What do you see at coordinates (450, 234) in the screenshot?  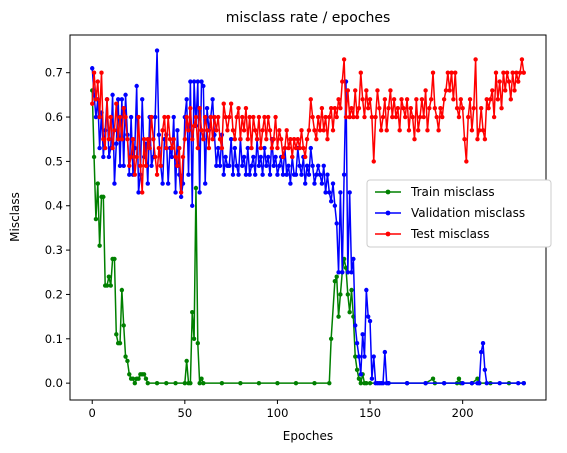 I see `legend-label: Test misclass` at bounding box center [450, 234].